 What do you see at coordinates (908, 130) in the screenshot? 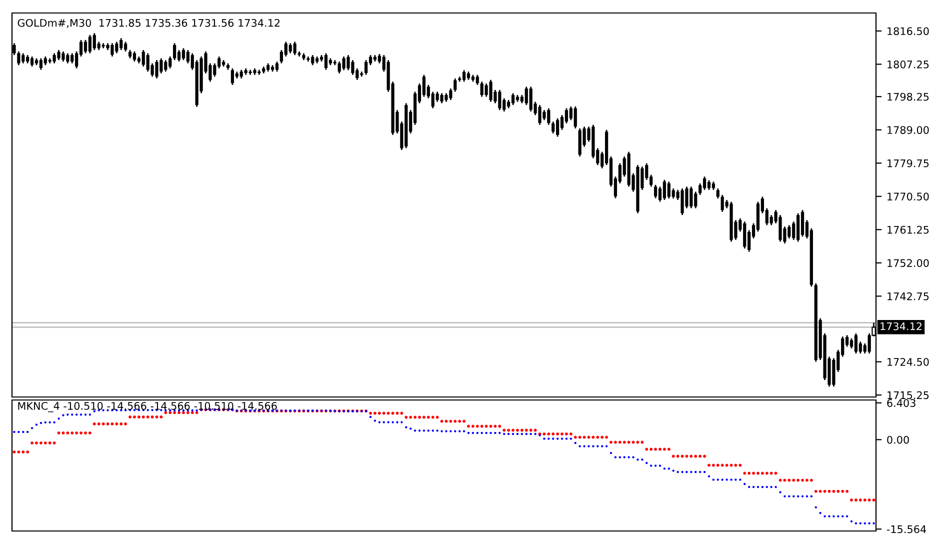
I see `y-tick-label: 1789.00` at bounding box center [908, 130].